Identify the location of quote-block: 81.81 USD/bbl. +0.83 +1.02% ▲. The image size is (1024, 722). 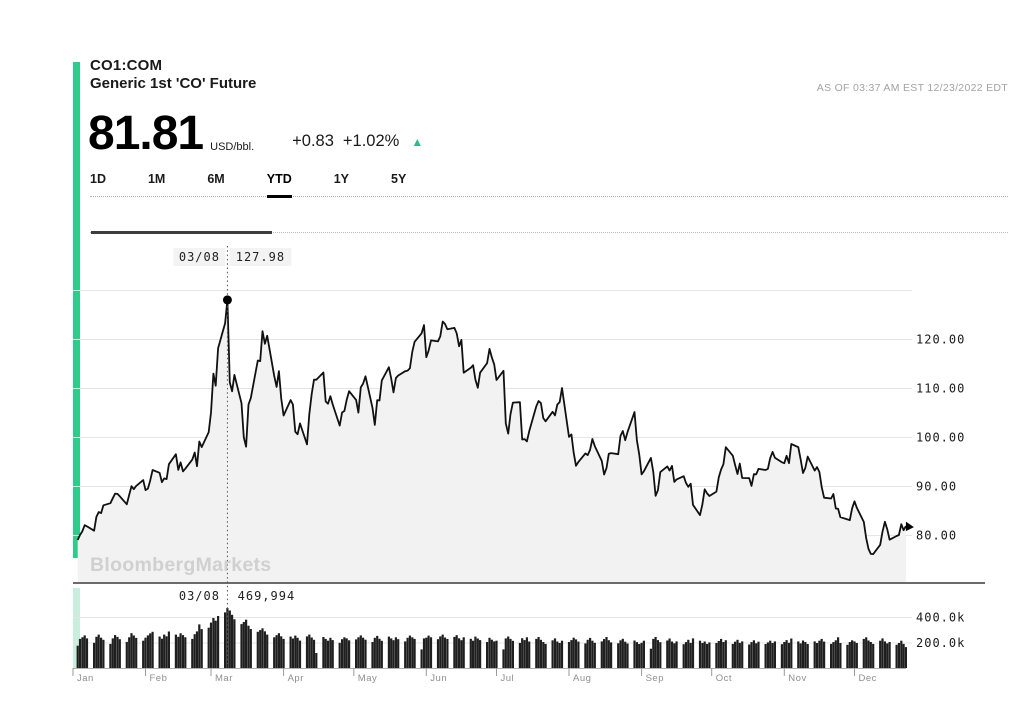
(256, 133).